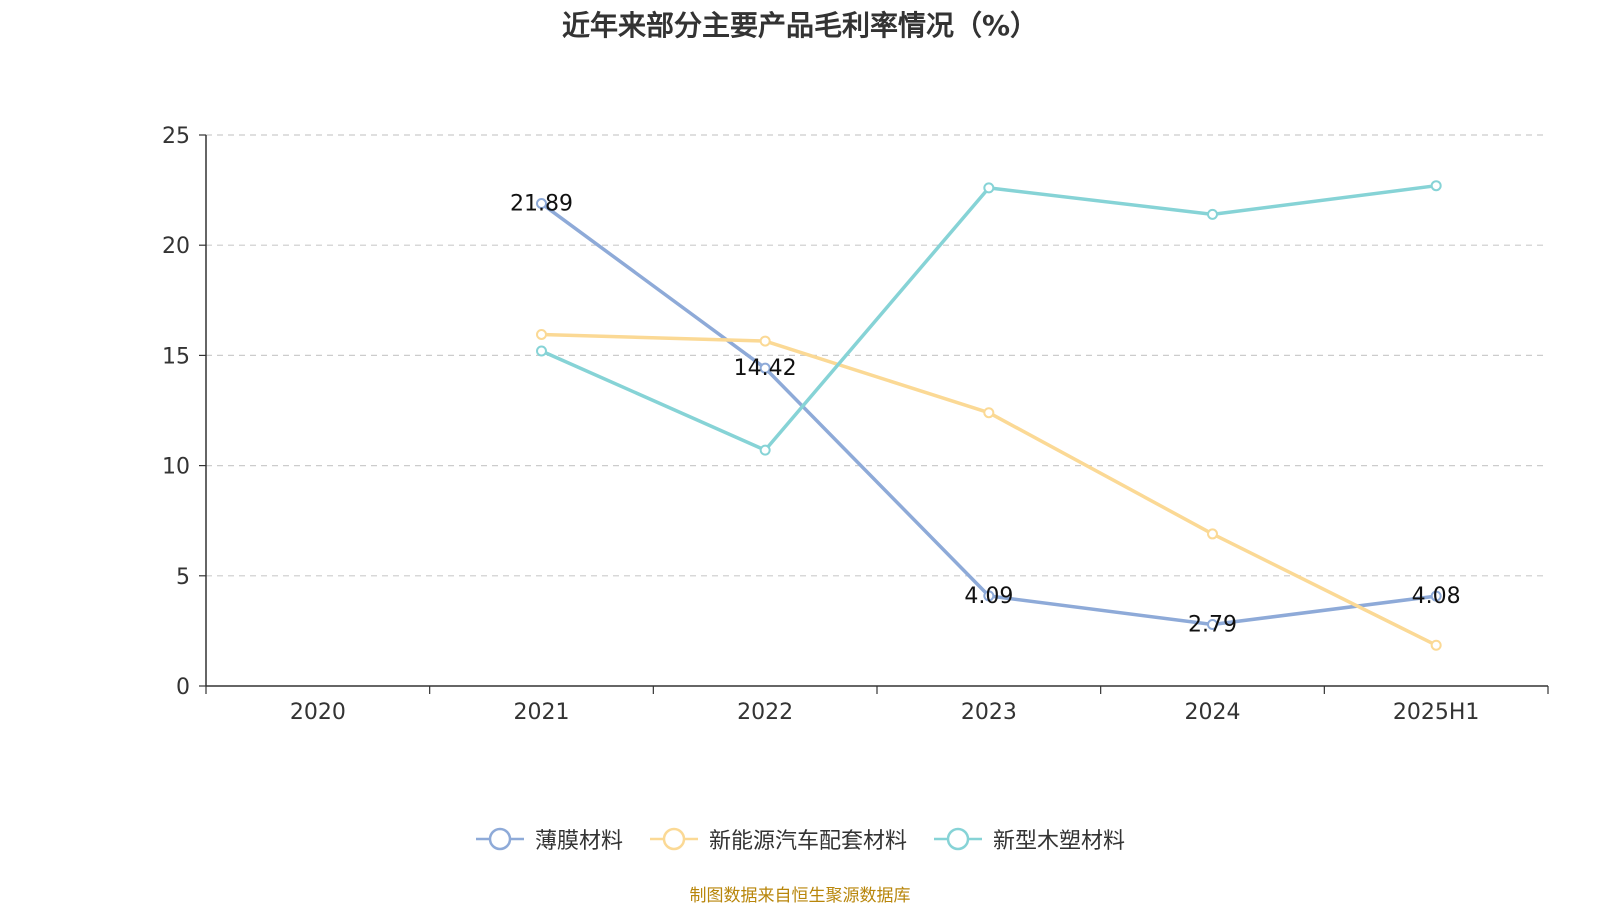  I want to click on x-tick-label: 2022, so click(765, 712).